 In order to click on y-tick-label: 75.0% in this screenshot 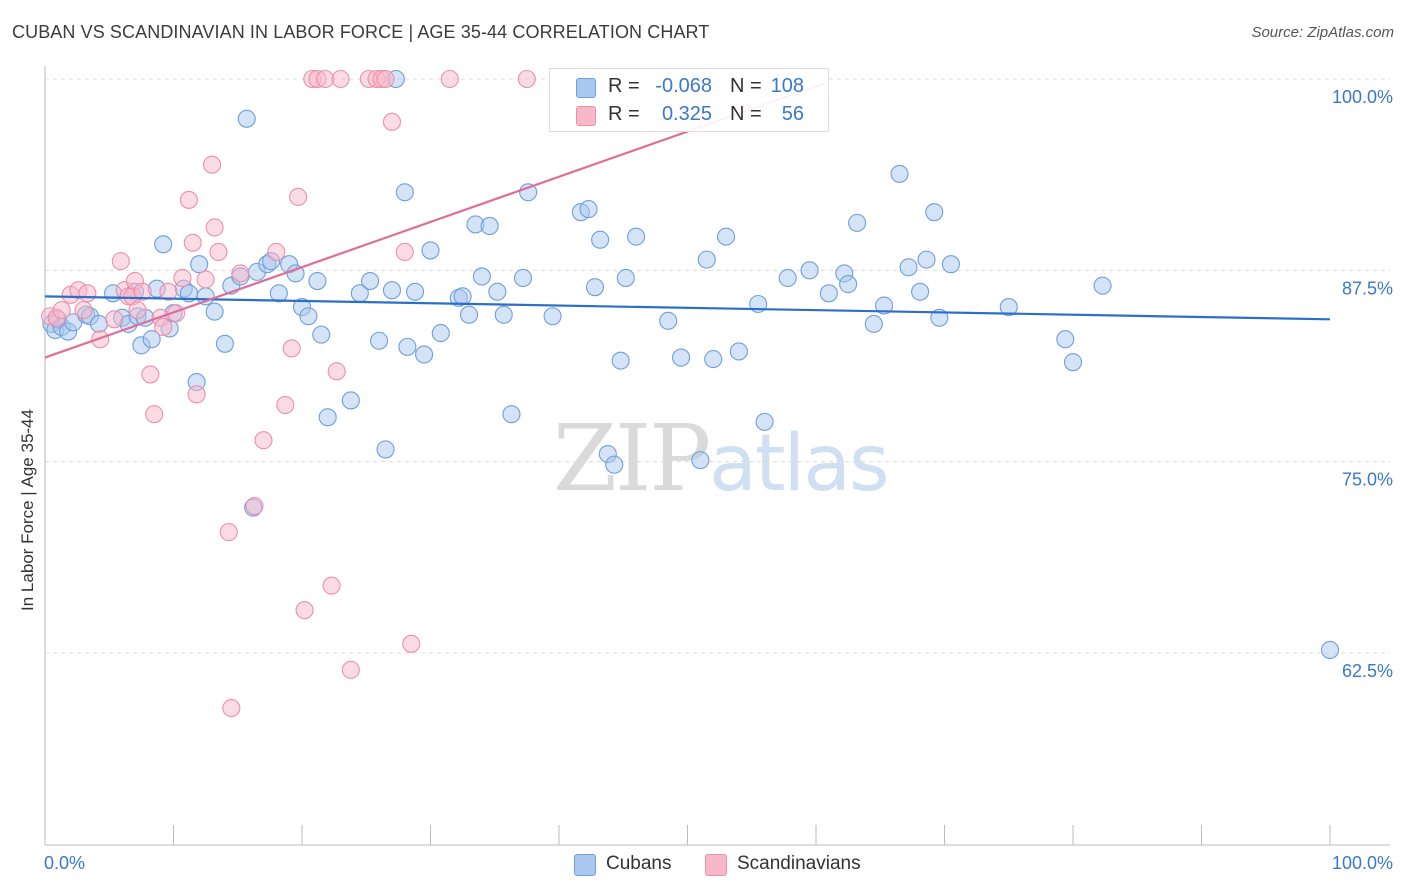, I will do `click(1367, 480)`.